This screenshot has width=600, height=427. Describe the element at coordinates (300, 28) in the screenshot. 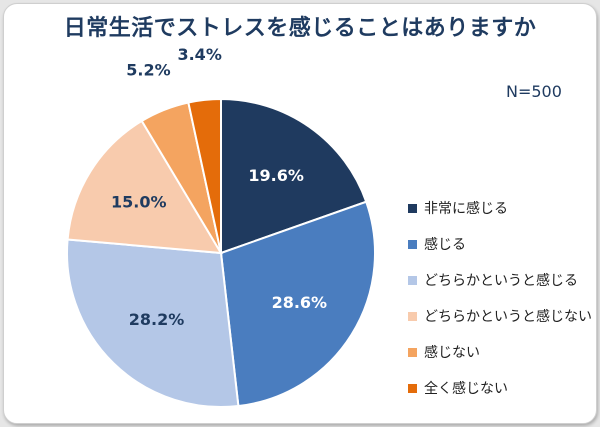

I see `chart-title: 日常生活でストレスを感じることはありますか` at that location.